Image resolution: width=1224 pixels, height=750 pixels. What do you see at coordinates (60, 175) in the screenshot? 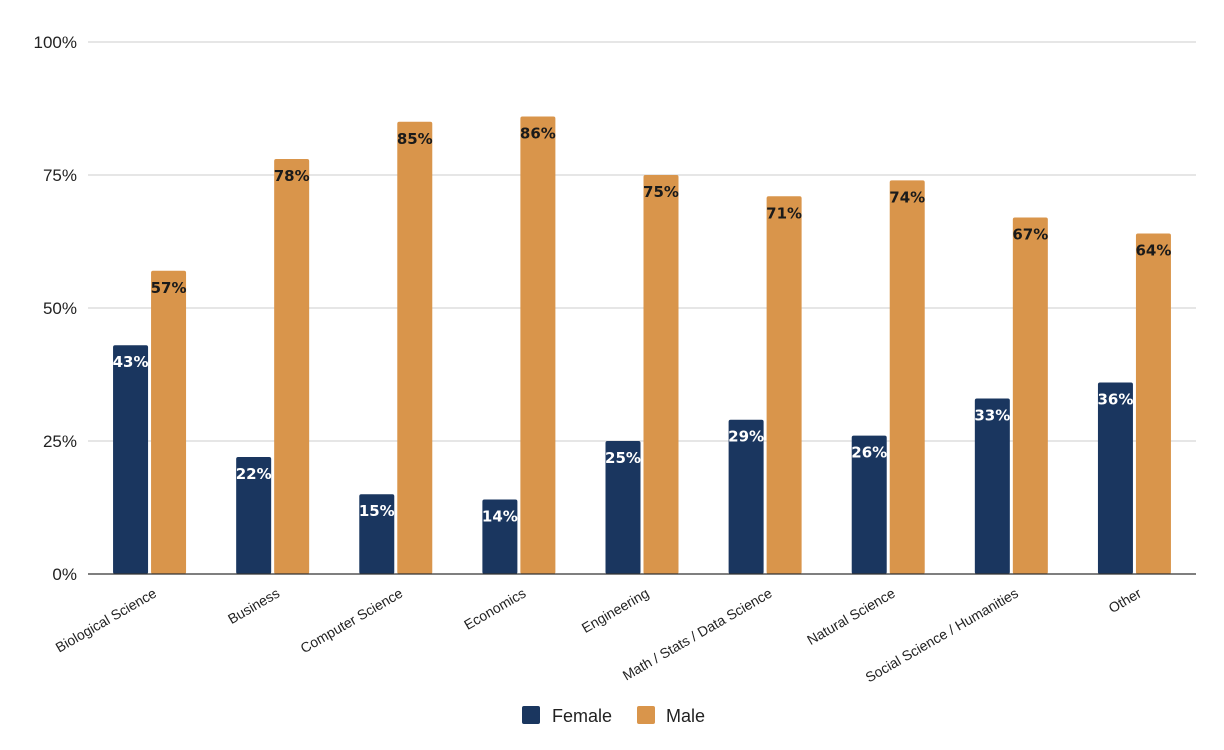
I see `y-tick-label: 75%` at bounding box center [60, 175].